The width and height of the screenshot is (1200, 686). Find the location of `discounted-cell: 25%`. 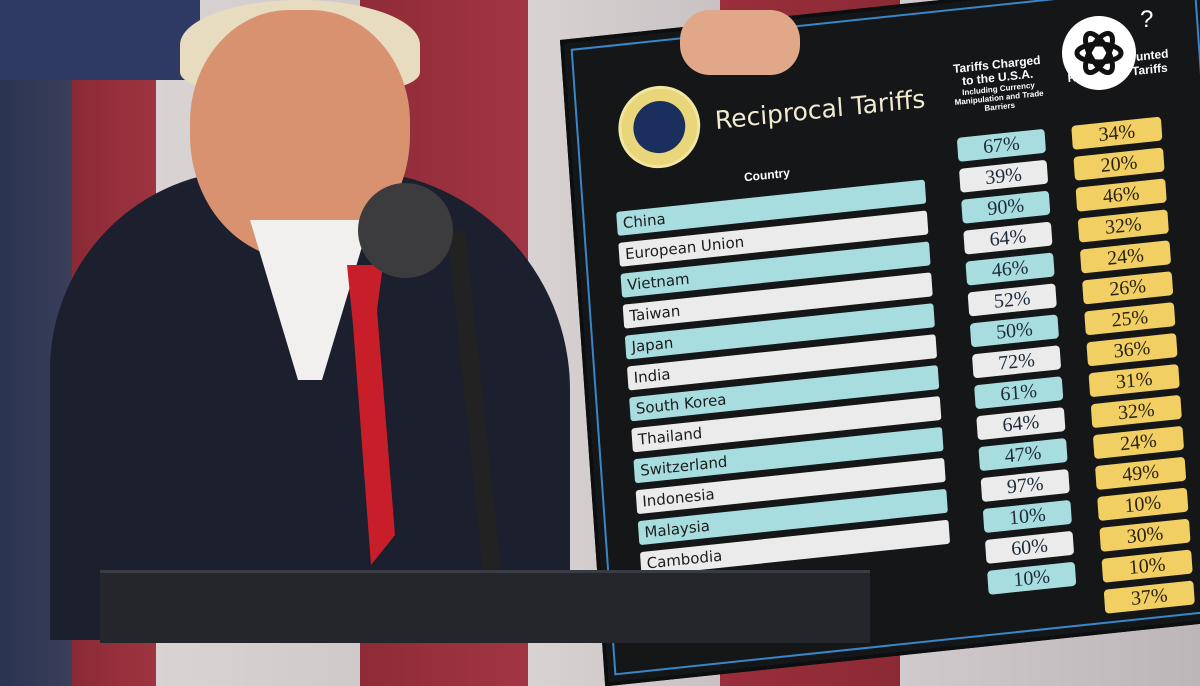

discounted-cell: 25% is located at coordinates (1130, 319).